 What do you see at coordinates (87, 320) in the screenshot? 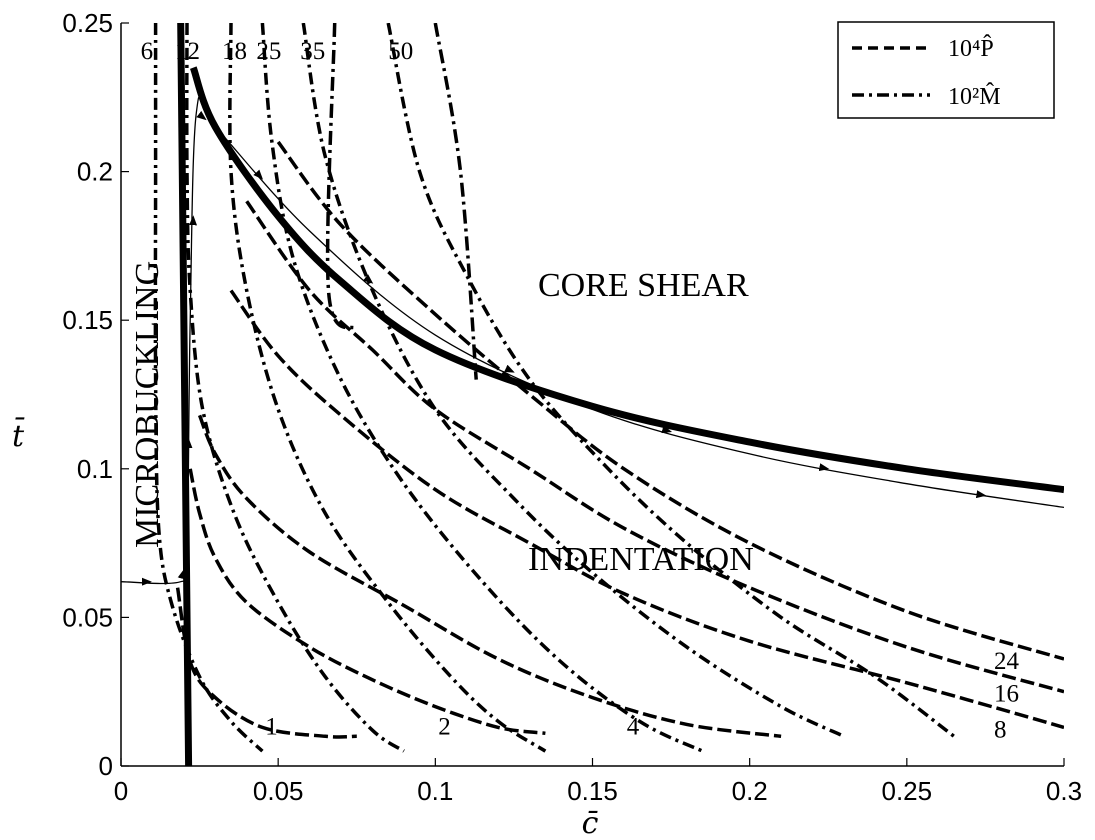
I see `y-tick-label: 0.15` at bounding box center [87, 320].